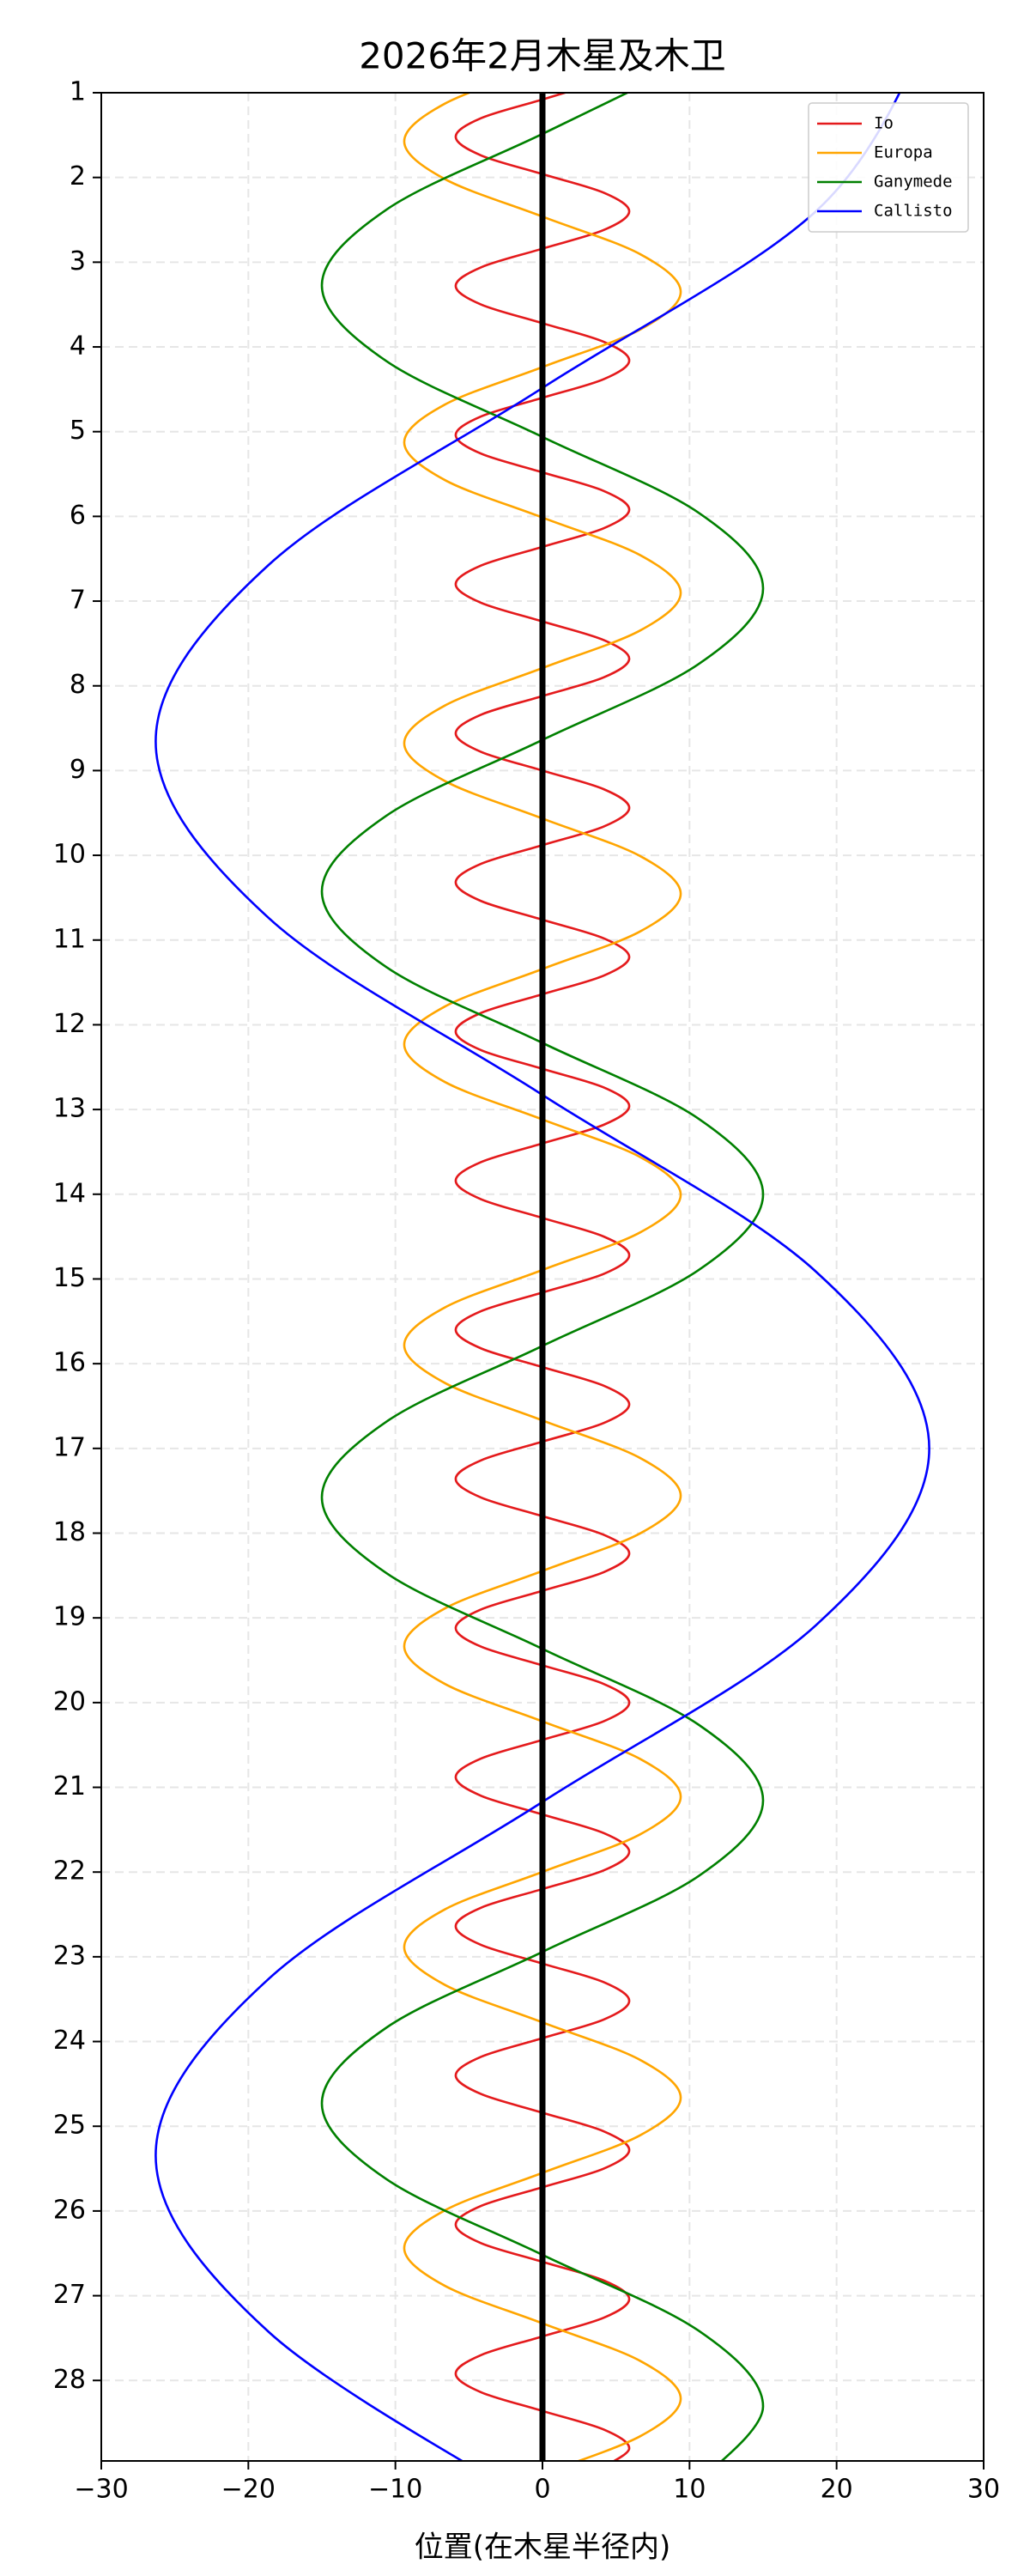  I want to click on y-tick-label: 12, so click(69, 1024).